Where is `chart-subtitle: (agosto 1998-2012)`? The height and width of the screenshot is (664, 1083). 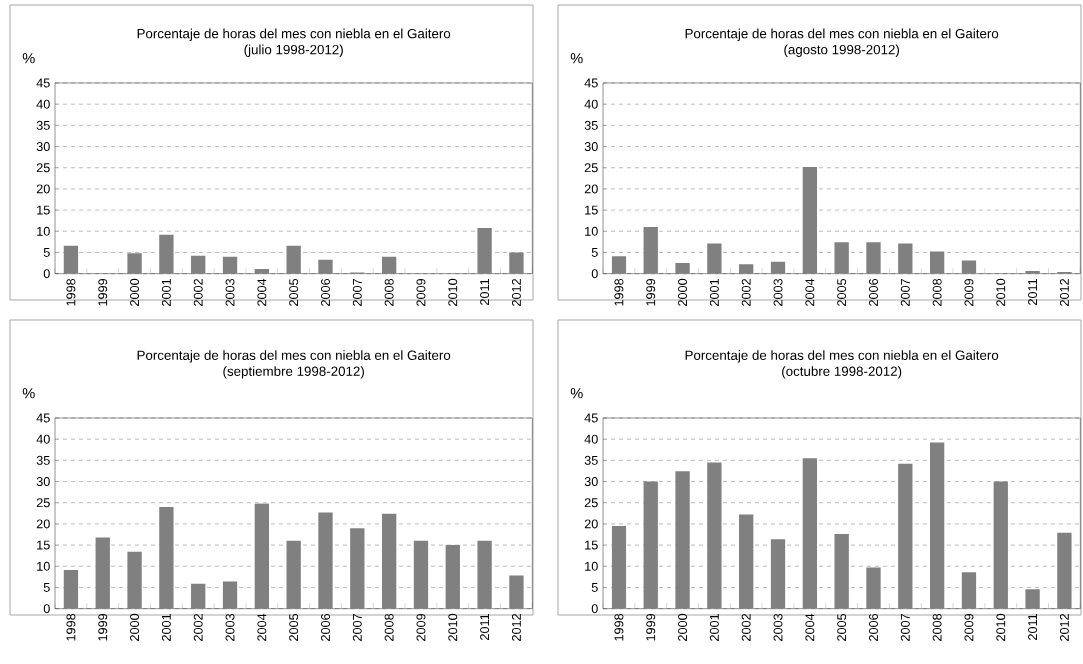
chart-subtitle: (agosto 1998-2012) is located at coordinates (841, 50).